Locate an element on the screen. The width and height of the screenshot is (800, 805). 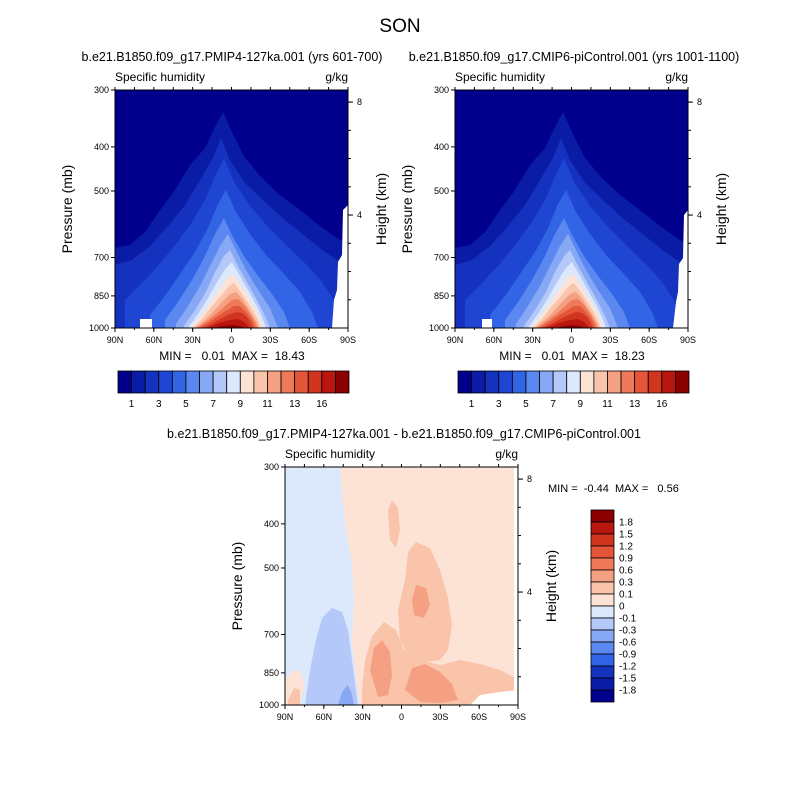
colorbar-label: 1 is located at coordinates (132, 404).